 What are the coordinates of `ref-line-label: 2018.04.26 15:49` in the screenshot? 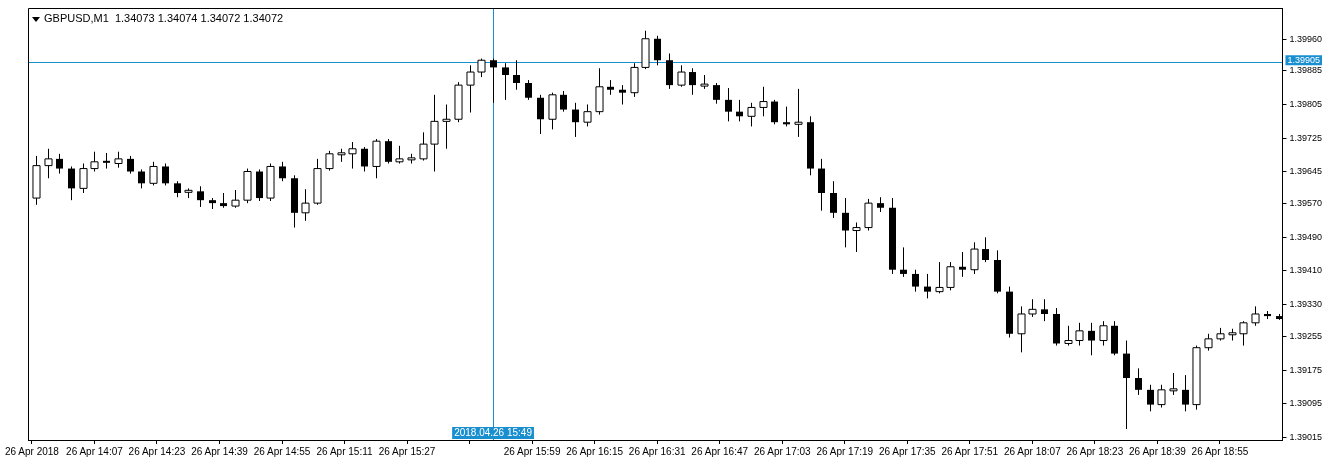 It's located at (493, 433).